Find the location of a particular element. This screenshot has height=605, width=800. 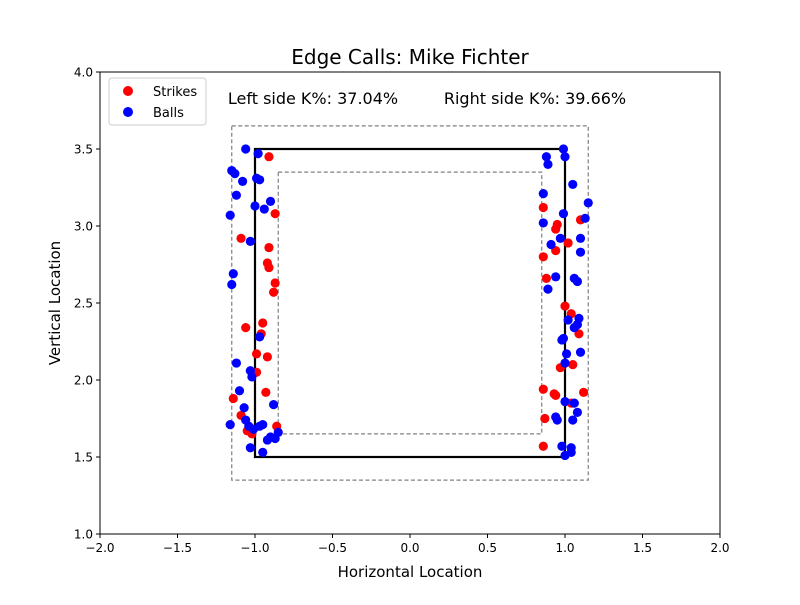

x-tick-label: 1.5 is located at coordinates (642, 548).